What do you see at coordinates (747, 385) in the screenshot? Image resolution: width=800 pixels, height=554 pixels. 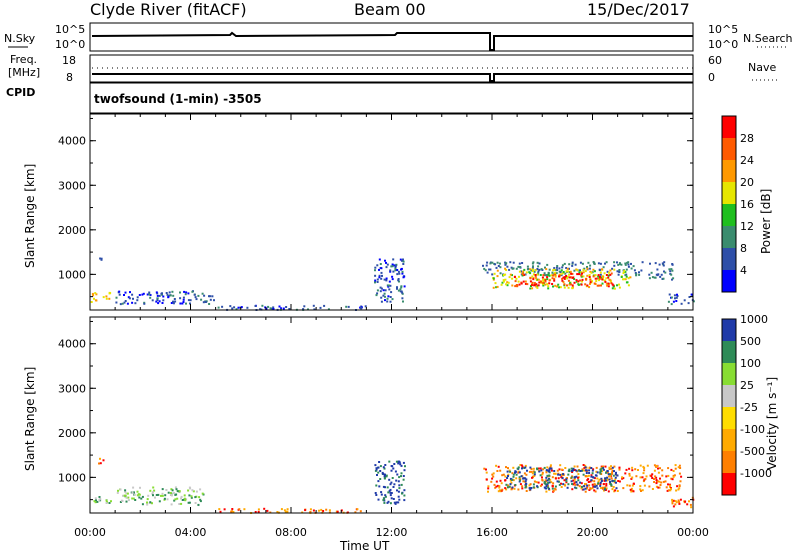 I see `colorbar-tick-label: 25` at bounding box center [747, 385].